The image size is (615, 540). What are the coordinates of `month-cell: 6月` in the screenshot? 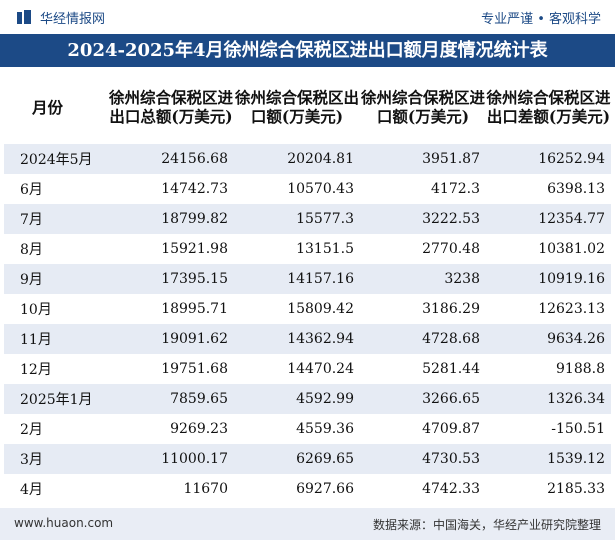 It's located at (31, 190).